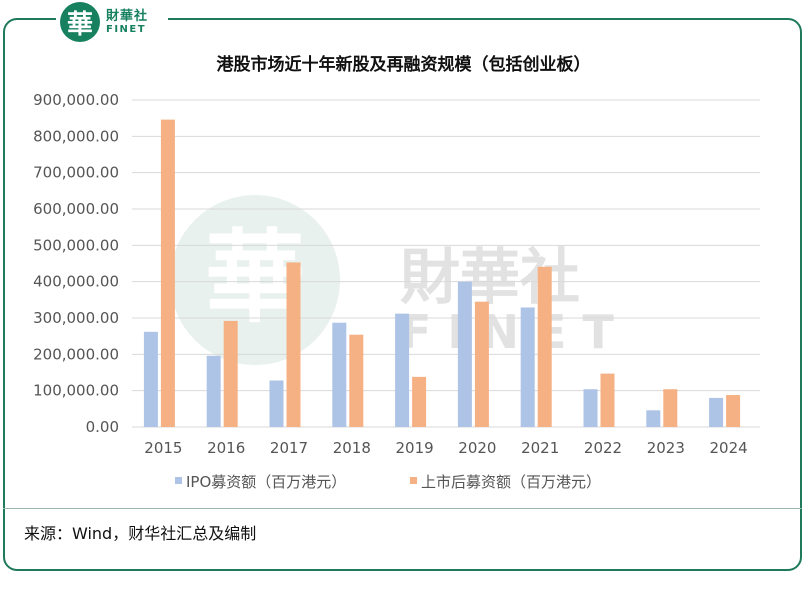 This screenshot has height=593, width=807. Describe the element at coordinates (729, 448) in the screenshot. I see `x-tick-label: 2024` at that location.